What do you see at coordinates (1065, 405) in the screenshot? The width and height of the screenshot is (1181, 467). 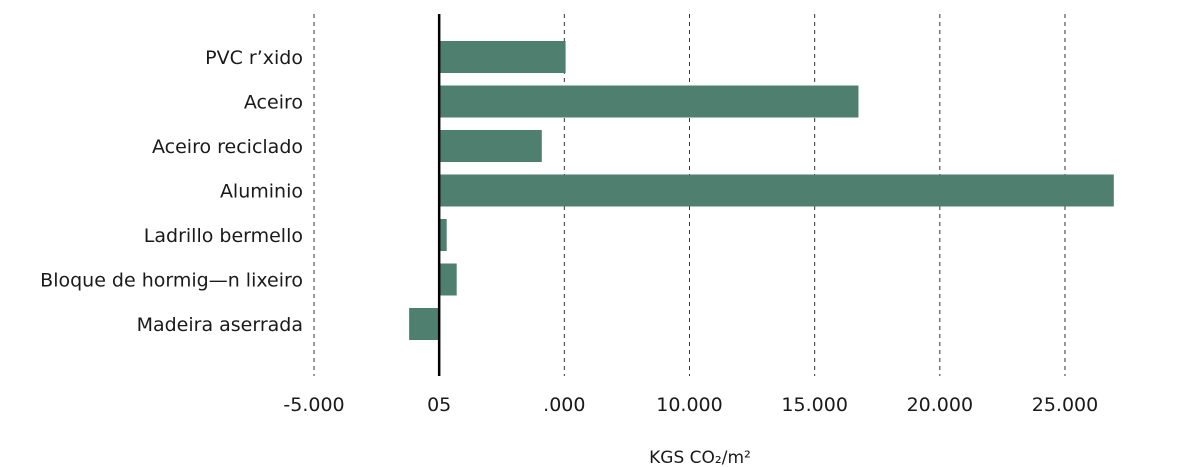 I see `x-tick-label: 25.000` at bounding box center [1065, 405].